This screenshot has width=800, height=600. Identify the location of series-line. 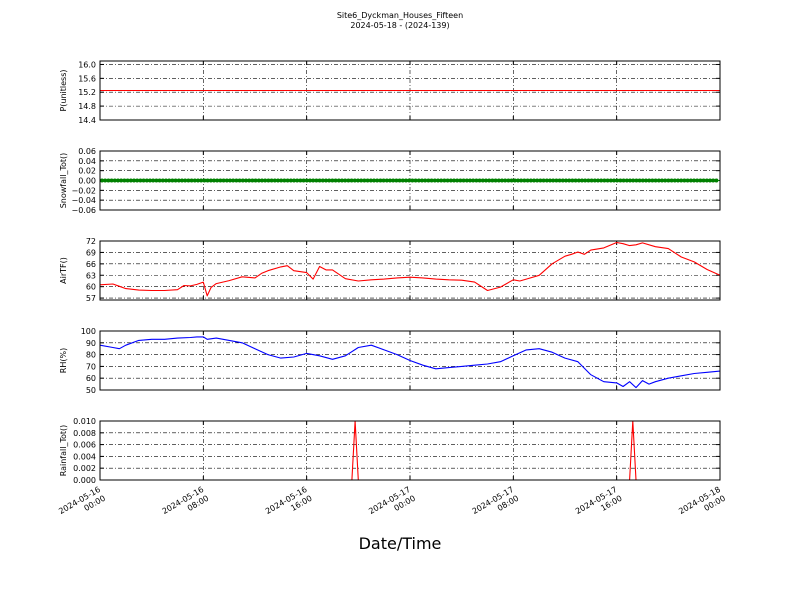
(410, 269).